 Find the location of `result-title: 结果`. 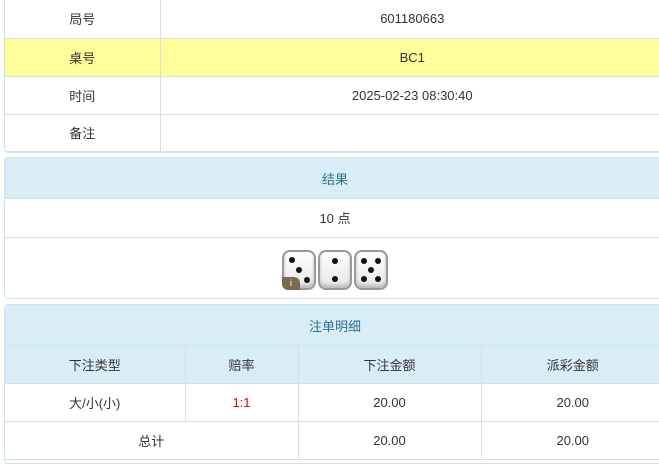

result-title: 结果 is located at coordinates (332, 178).